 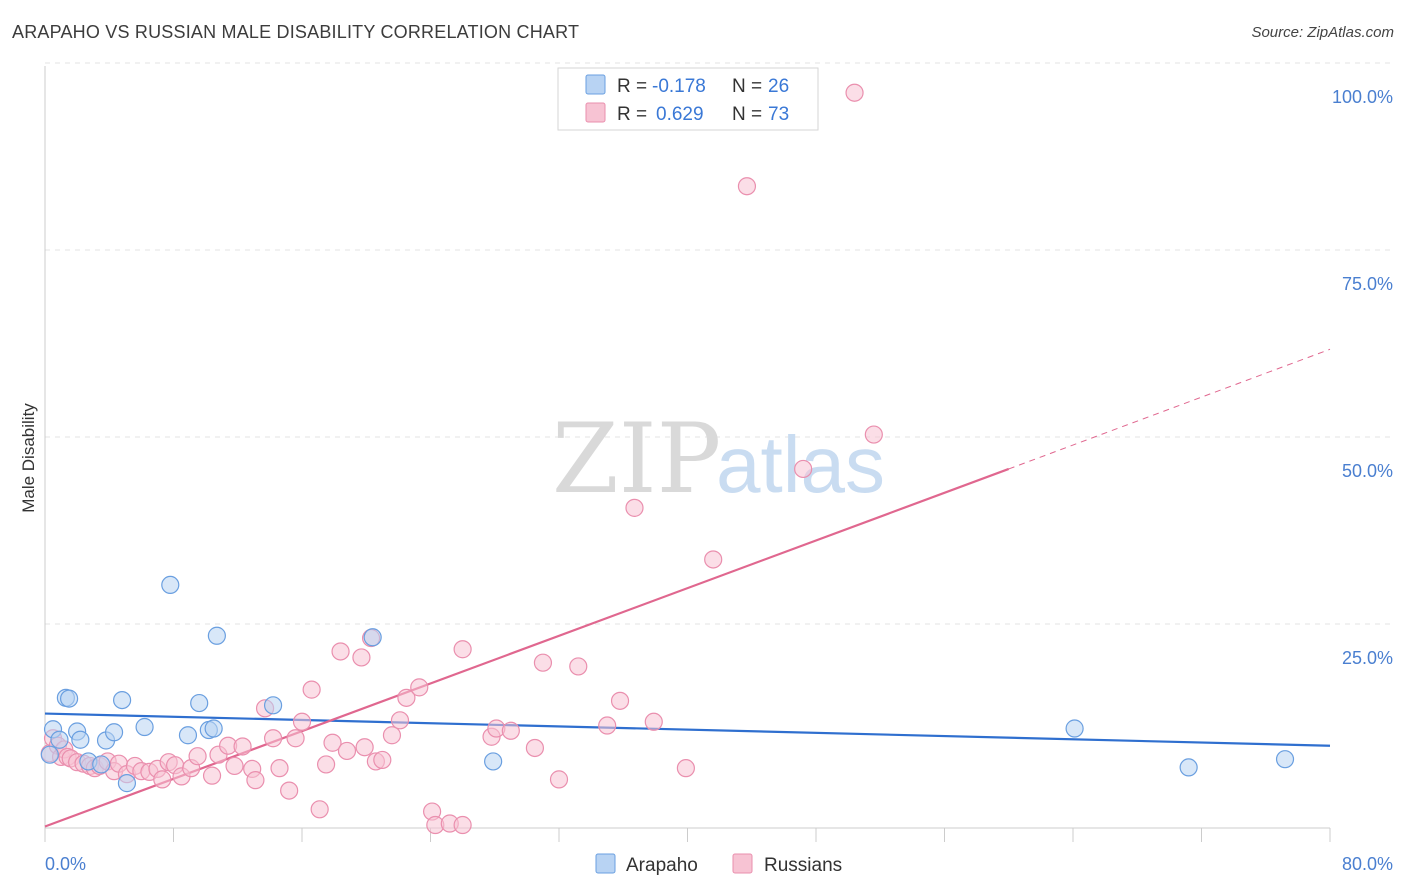 I want to click on watermark-zip: ZIP, so click(x=636, y=459).